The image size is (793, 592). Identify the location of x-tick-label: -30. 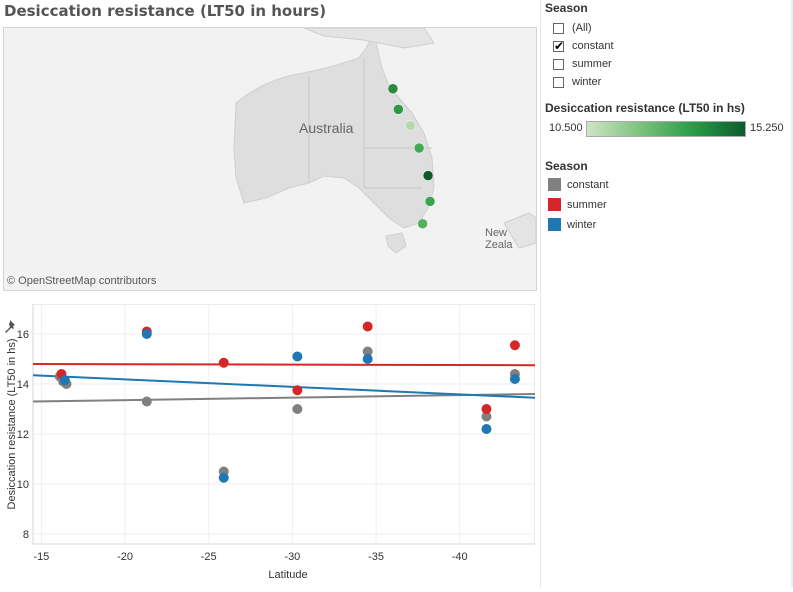
(292, 557).